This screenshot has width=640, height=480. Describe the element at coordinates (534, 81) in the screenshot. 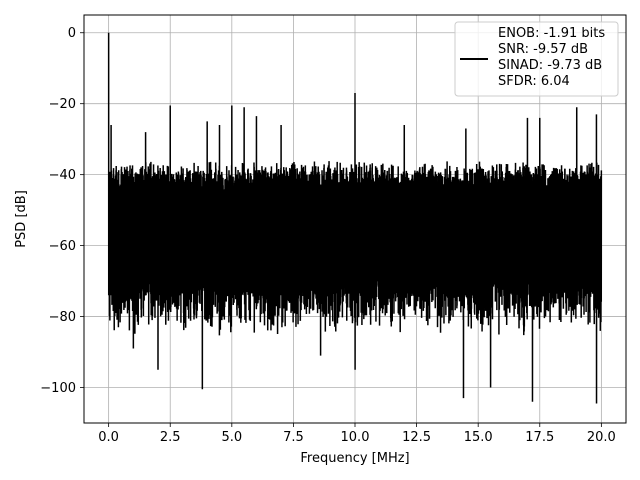

I see `legend-text-line: SFDR: 6.04` at that location.